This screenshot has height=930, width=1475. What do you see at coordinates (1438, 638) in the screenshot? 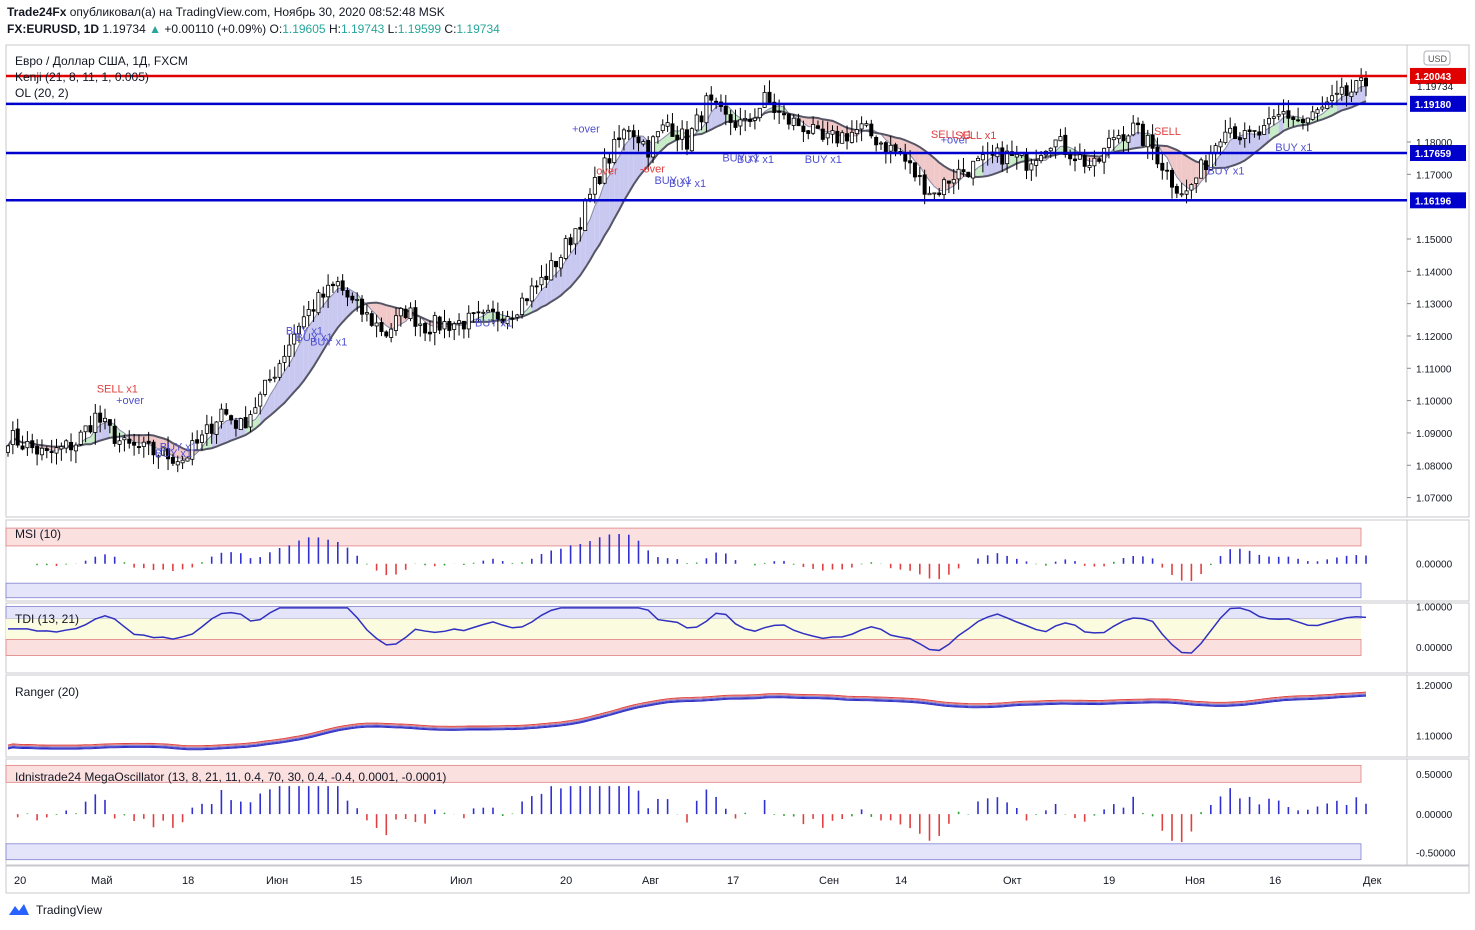
I see `price-axis` at bounding box center [1438, 638].